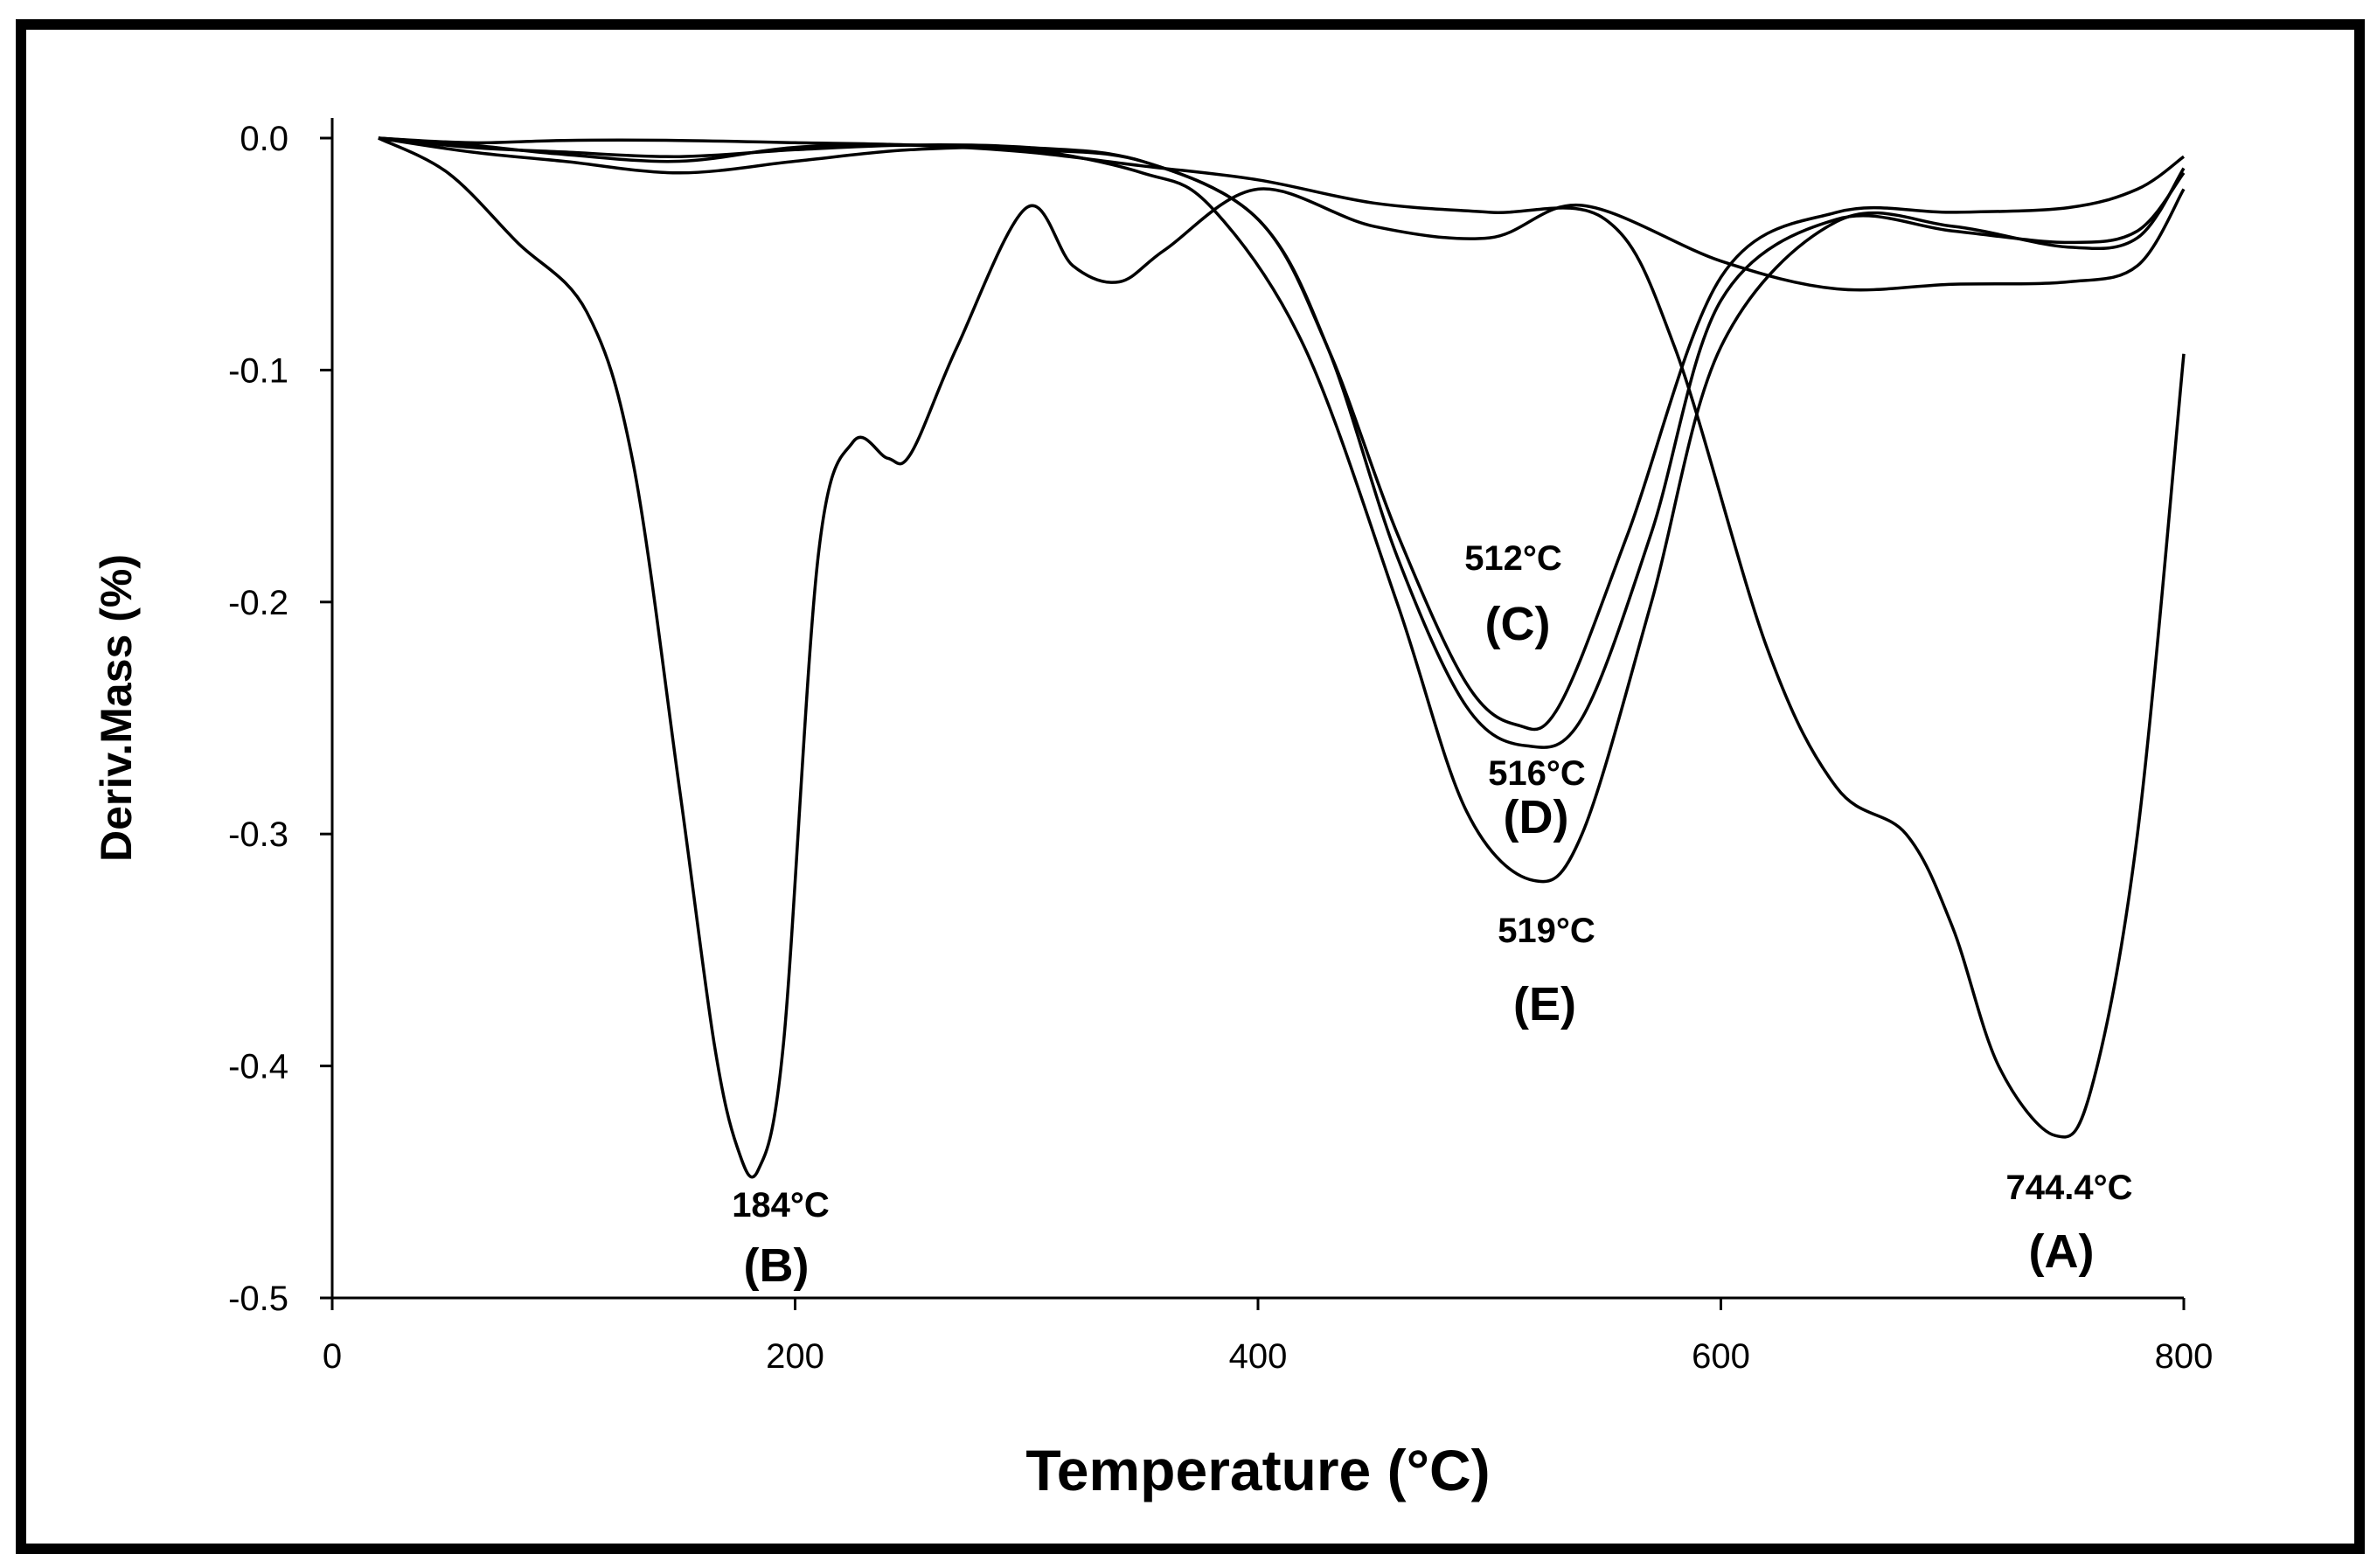 Image resolution: width=2377 pixels, height=1568 pixels. What do you see at coordinates (1721, 1357) in the screenshot?
I see `x-tick-label: 600` at bounding box center [1721, 1357].